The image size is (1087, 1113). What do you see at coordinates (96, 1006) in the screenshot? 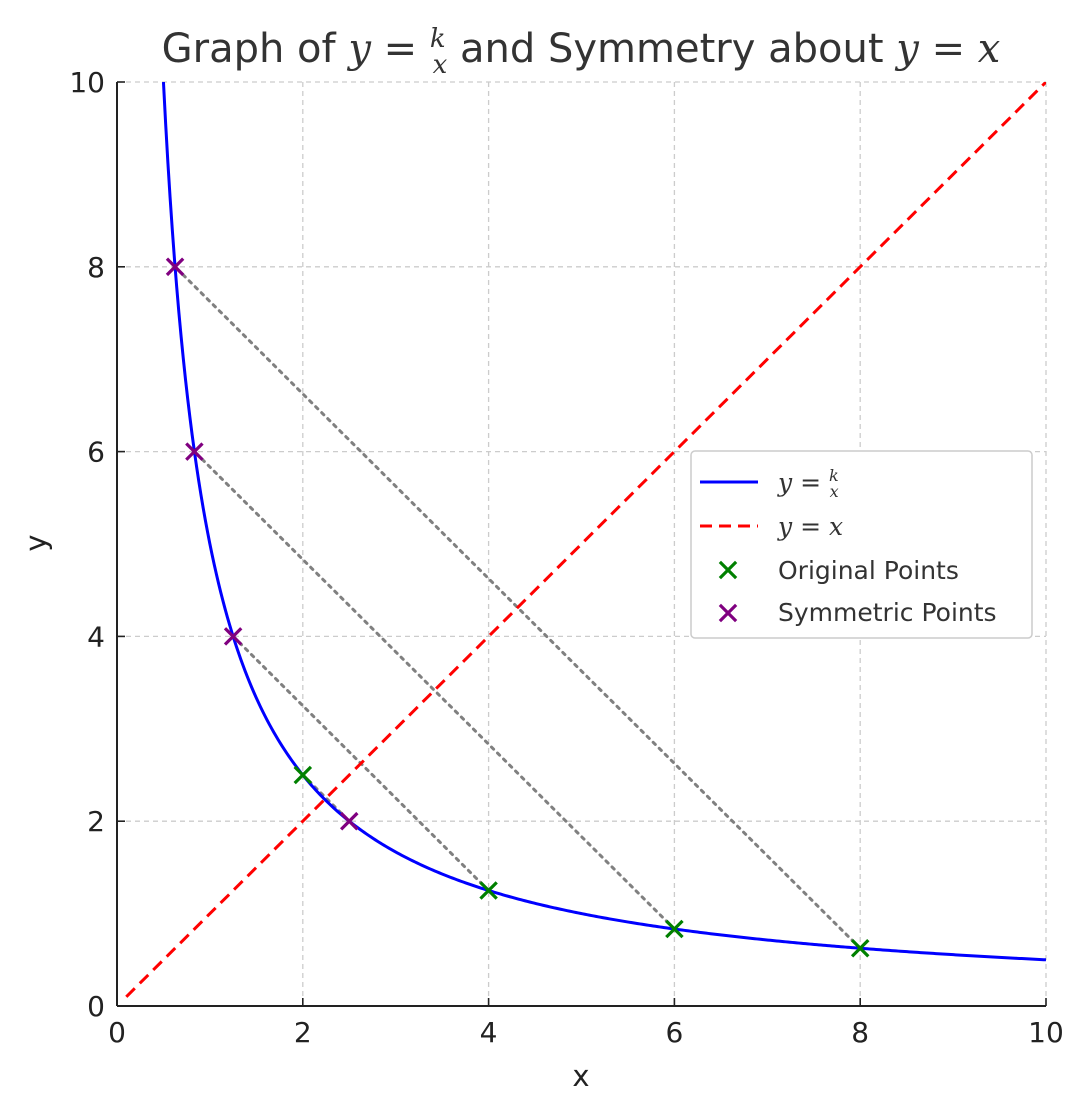
I see `y-tick-label: 0` at bounding box center [96, 1006].